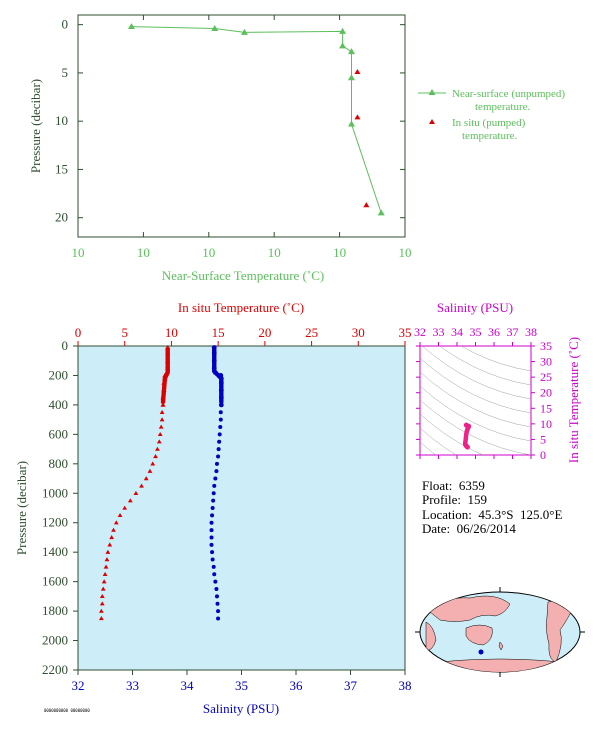 This screenshot has width=601, height=732. I want to click on temp-xtick-label: 35, so click(405, 332).